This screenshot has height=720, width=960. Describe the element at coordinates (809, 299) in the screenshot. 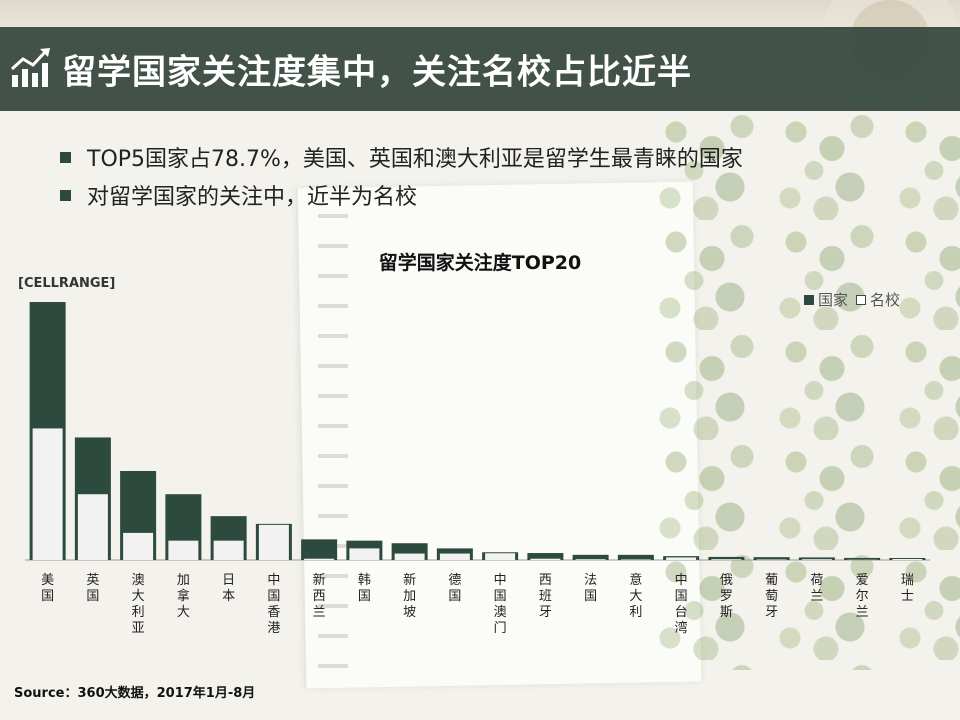

I see `legend-swatch-country` at that location.